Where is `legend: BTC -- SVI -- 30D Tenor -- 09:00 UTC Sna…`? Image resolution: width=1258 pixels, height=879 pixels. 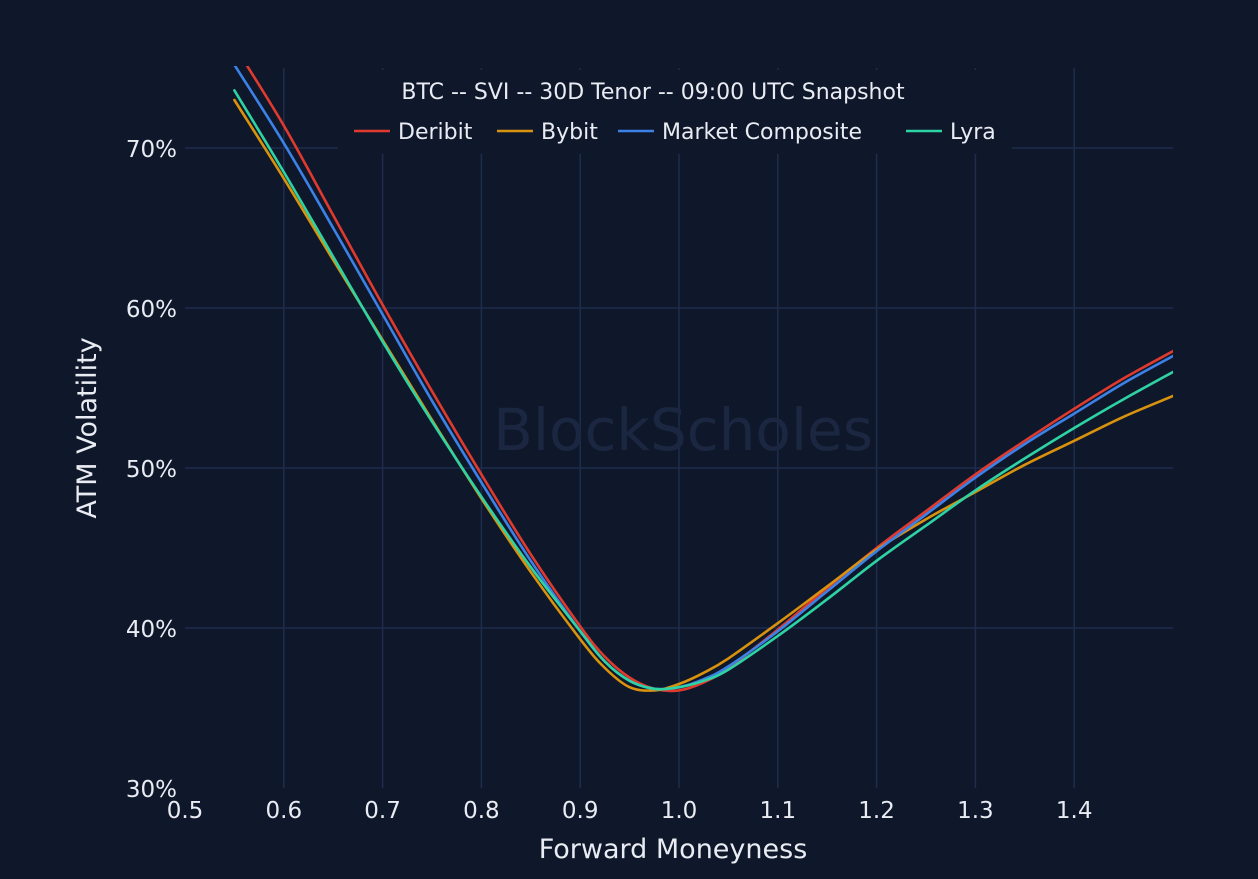
legend: BTC -- SVI -- 30D Tenor -- 09:00 UTC Sna… is located at coordinates (675, 112).